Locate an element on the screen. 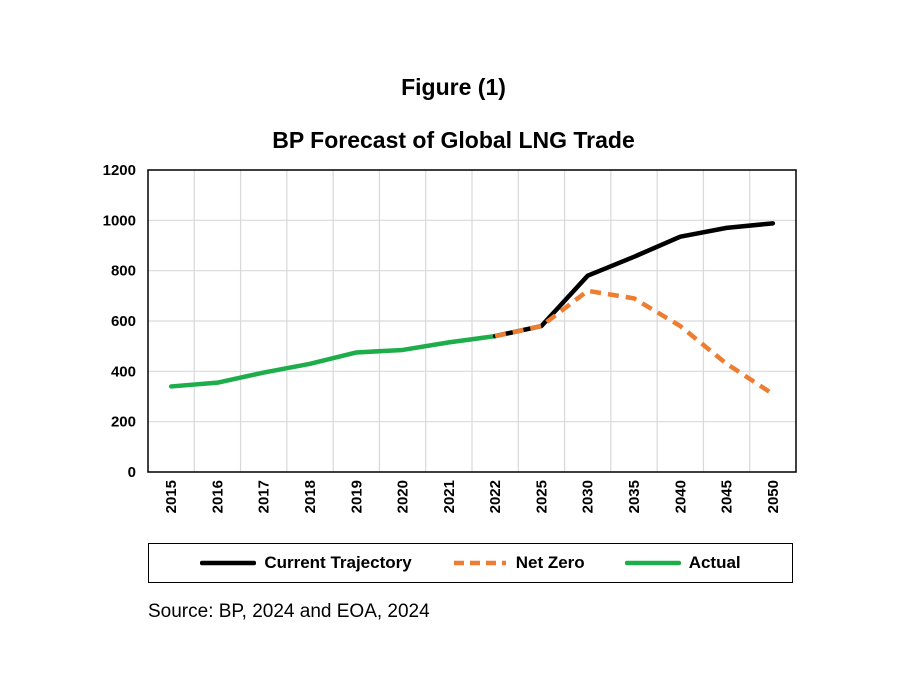 Image resolution: width=907 pixels, height=696 pixels. x-tick-label: 2035 is located at coordinates (634, 496).